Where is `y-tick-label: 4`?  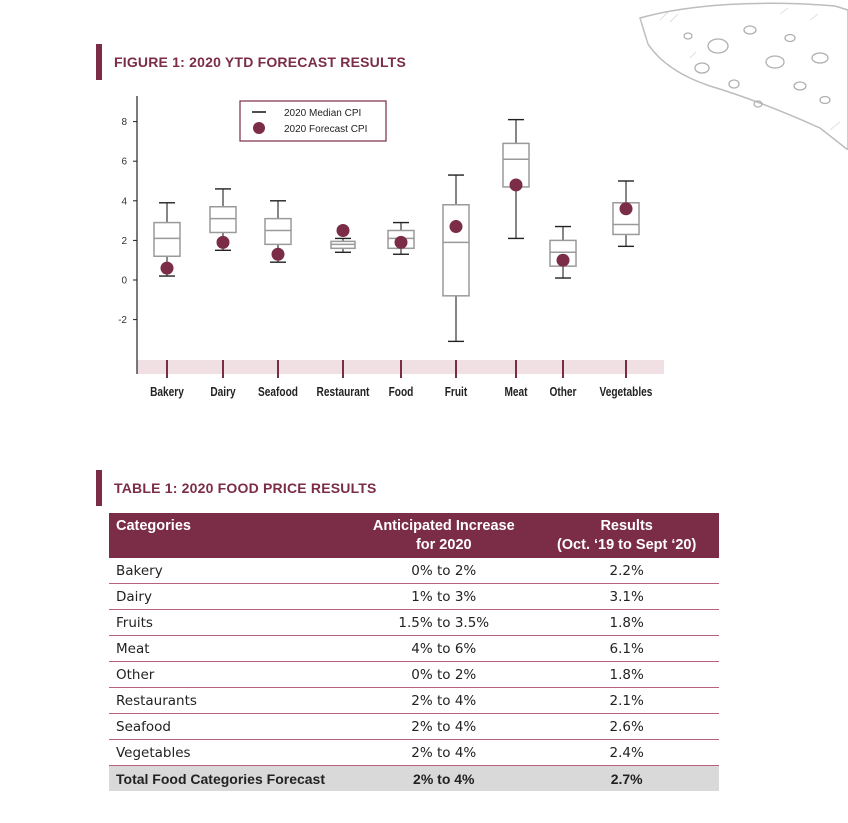 y-tick-label: 4 is located at coordinates (124, 201).